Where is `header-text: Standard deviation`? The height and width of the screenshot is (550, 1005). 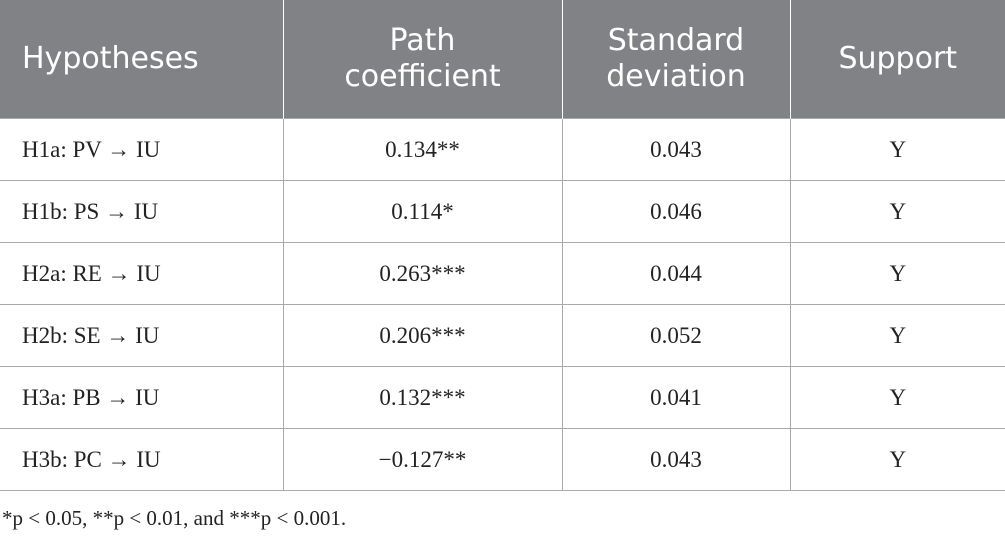 header-text: Standard deviation is located at coordinates (676, 58).